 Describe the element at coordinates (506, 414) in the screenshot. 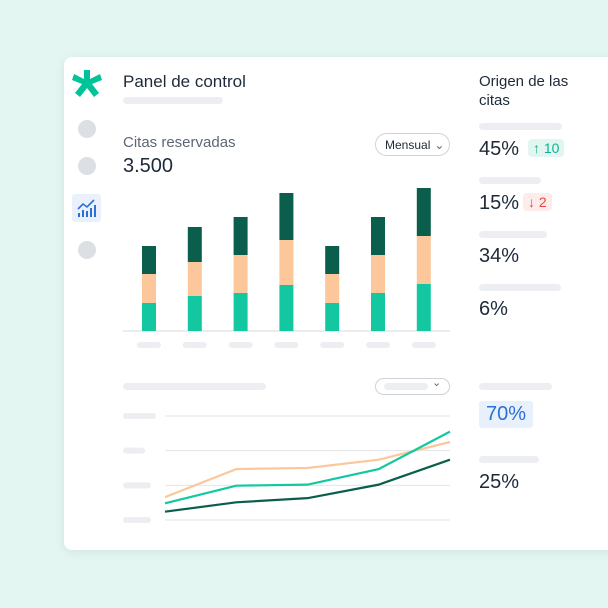

I see `highlight-value: 70%` at that location.